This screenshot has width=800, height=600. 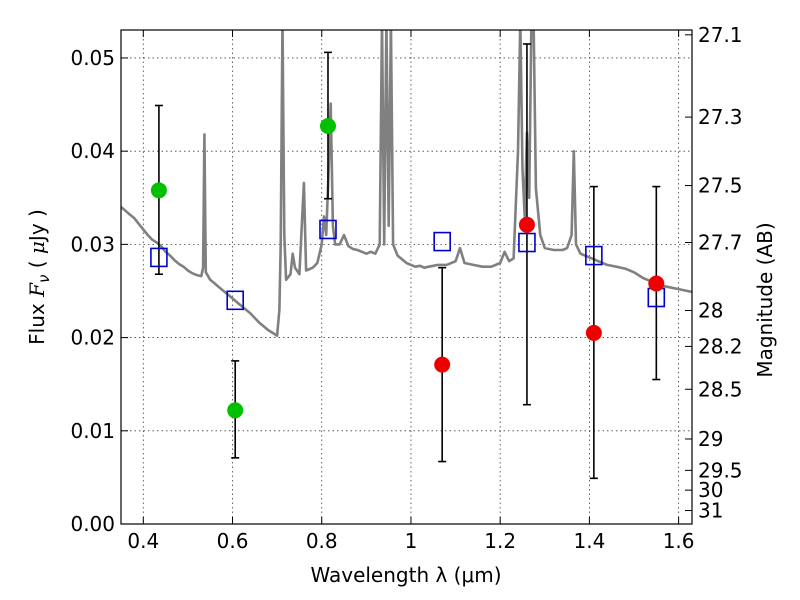 I want to click on y-tick-label-5: 0.05, so click(x=92, y=58).